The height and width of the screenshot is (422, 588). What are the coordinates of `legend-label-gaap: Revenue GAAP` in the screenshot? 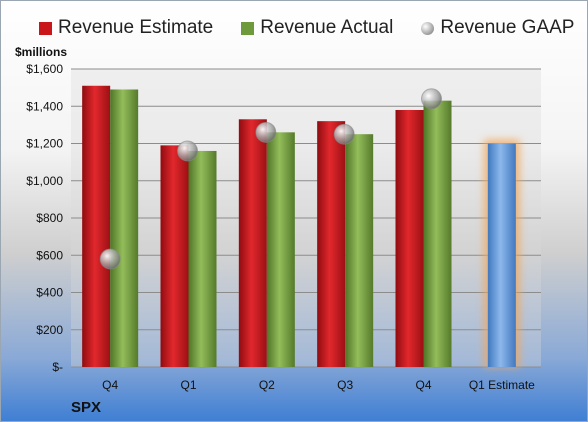 It's located at (507, 27).